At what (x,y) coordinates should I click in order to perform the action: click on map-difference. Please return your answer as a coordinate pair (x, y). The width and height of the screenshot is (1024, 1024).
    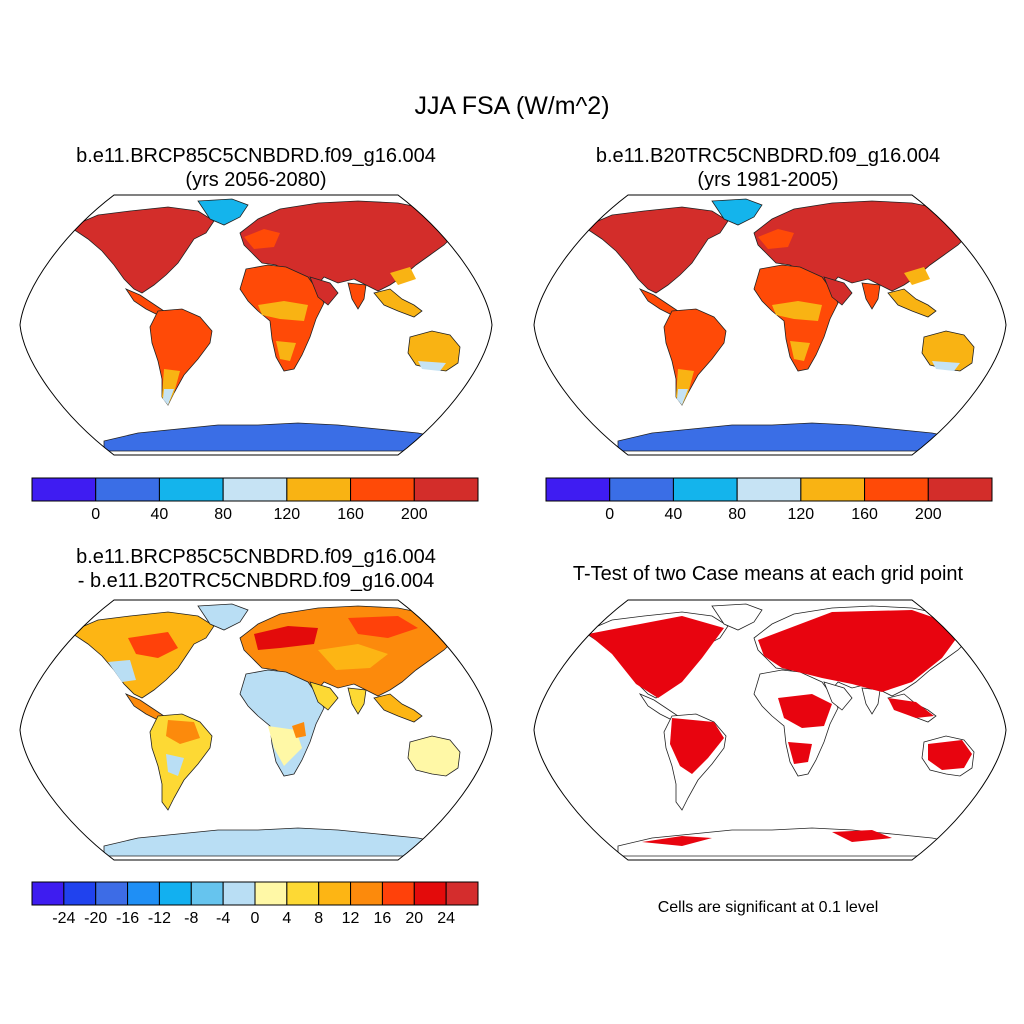
    Looking at the image, I should click on (256, 730).